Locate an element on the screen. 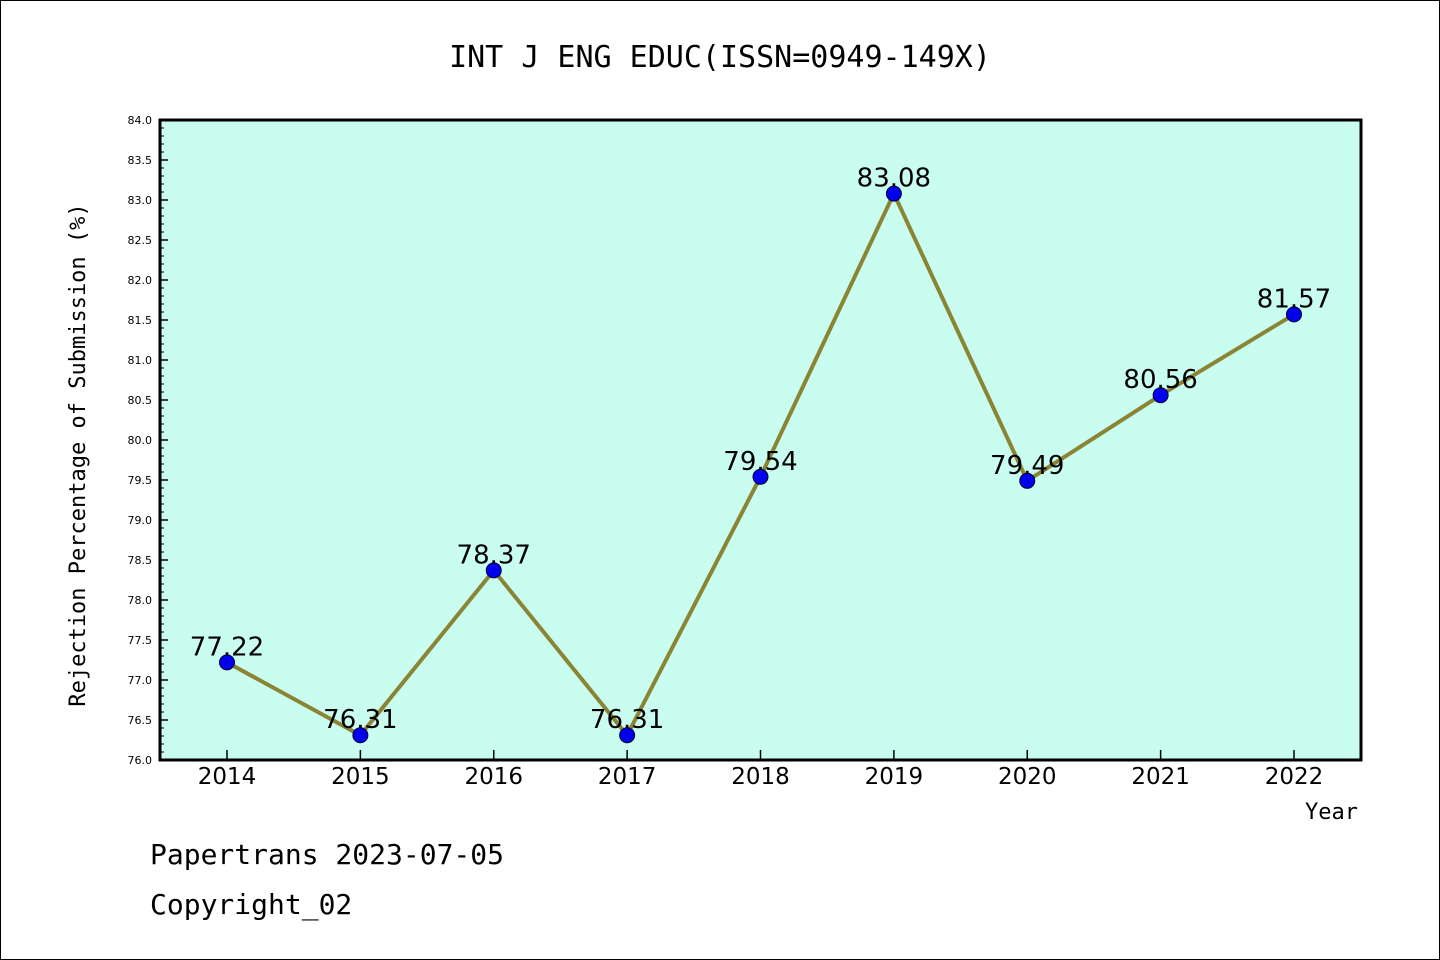 Image resolution: width=1440 pixels, height=960 pixels. y-tick-label: 80.5 is located at coordinates (140, 400).